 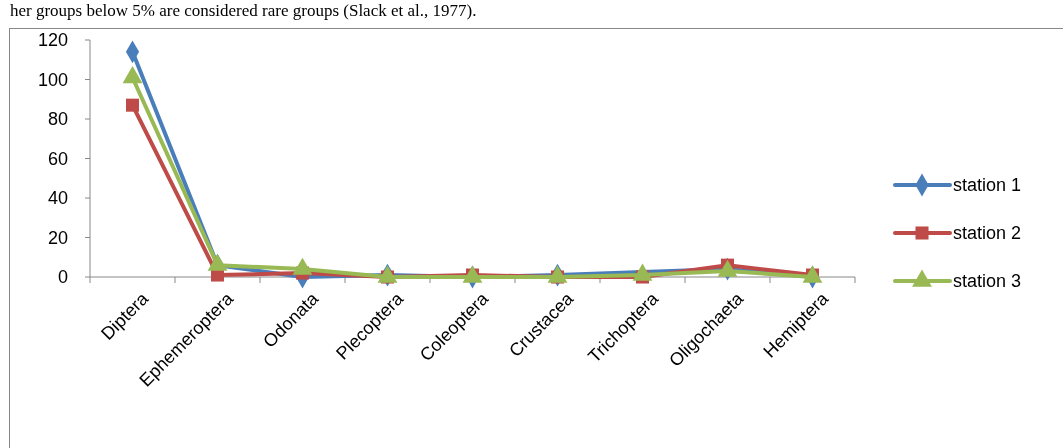 What do you see at coordinates (52, 40) in the screenshot?
I see `y-tick-label: 120` at bounding box center [52, 40].